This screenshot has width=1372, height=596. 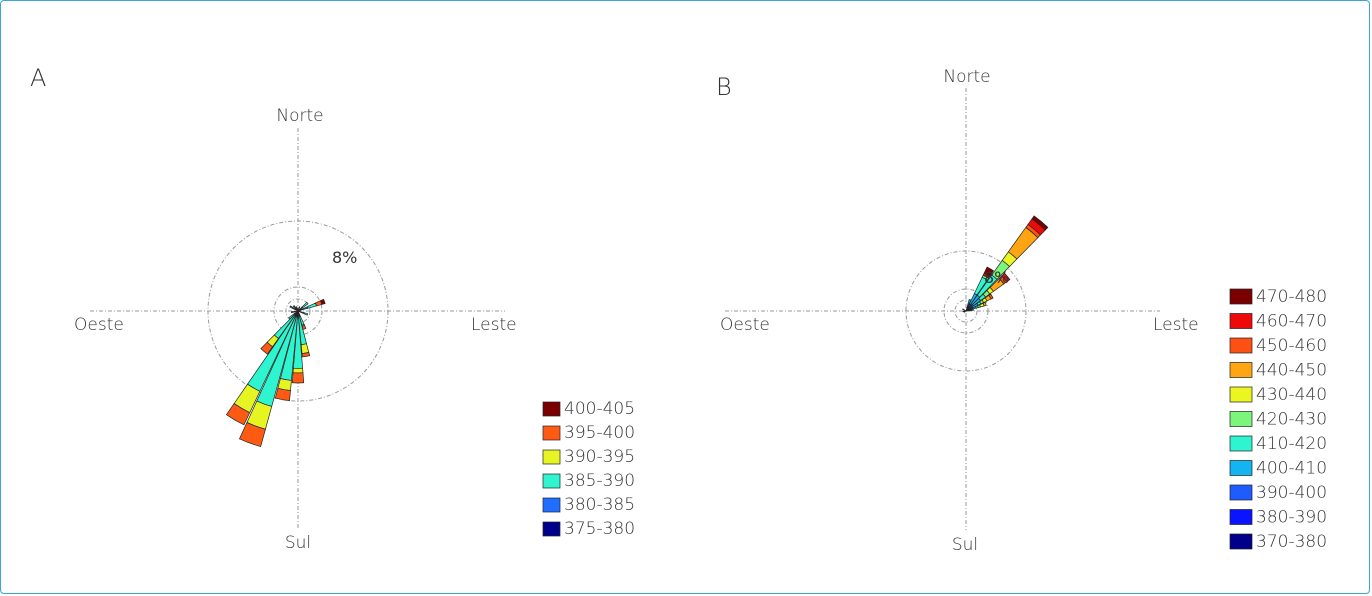 I want to click on direction-south-b: Sul, so click(x=965, y=545).